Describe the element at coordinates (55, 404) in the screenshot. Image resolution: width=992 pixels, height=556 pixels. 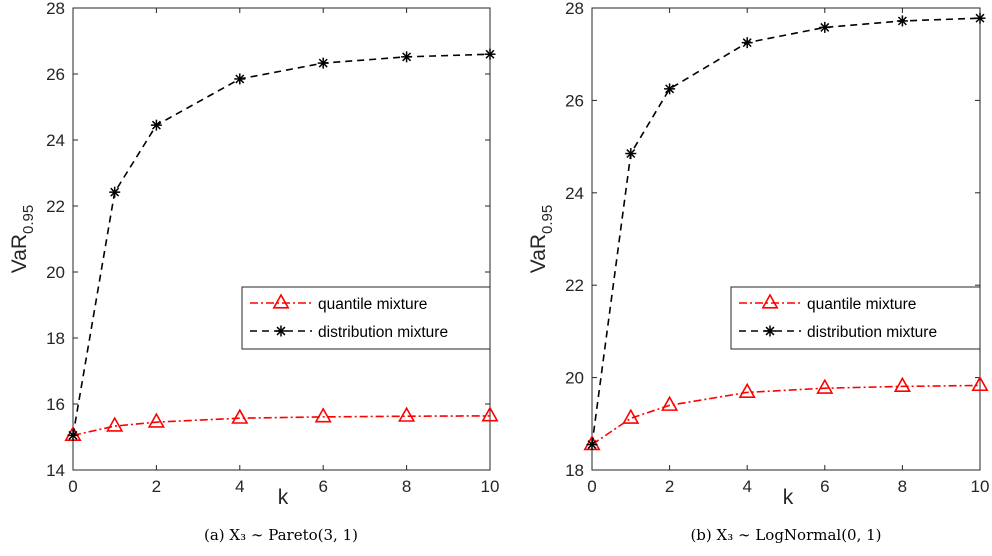
I see `y-tick-label: 16` at that location.